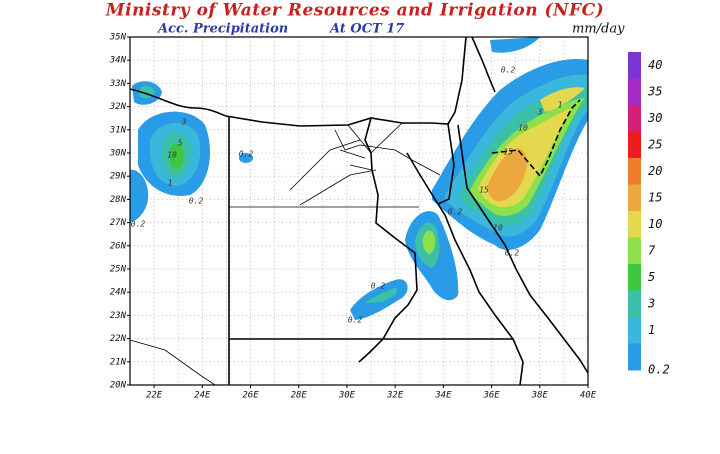 This screenshot has height=454, width=720. I want to click on unit: mm/day, so click(598, 29).